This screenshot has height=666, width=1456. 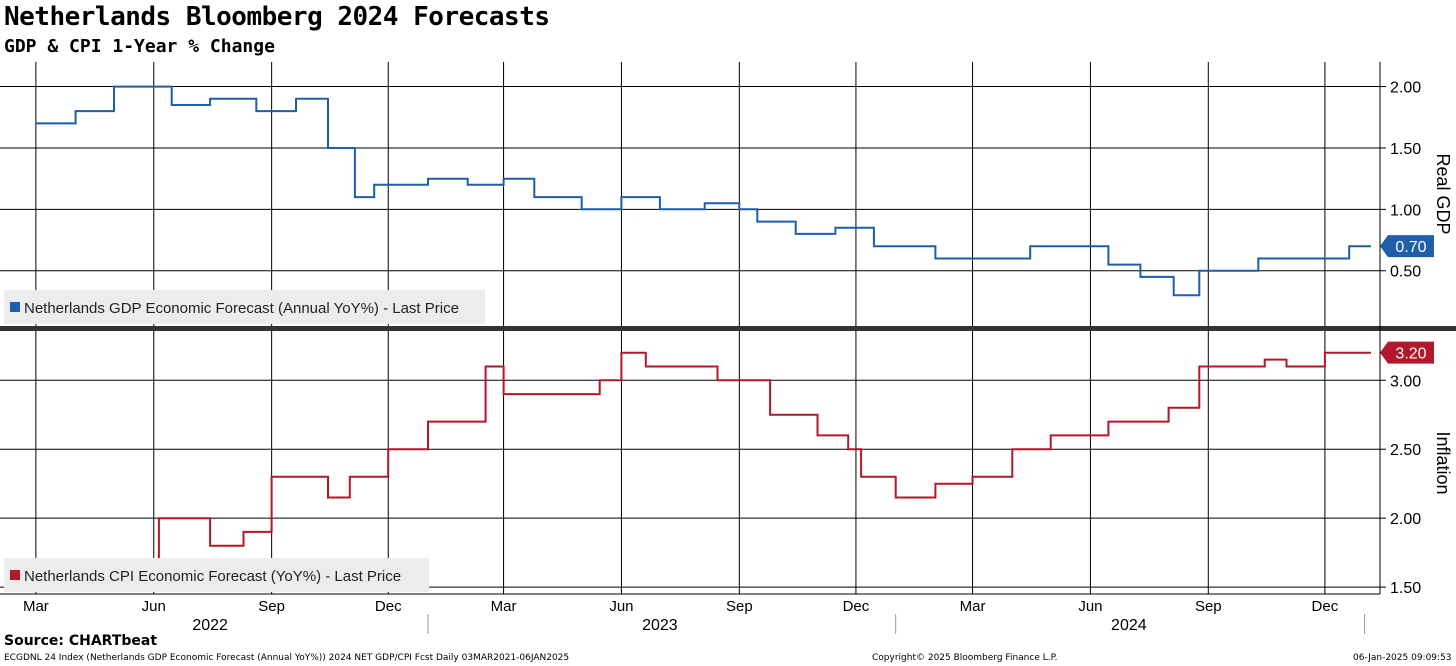 What do you see at coordinates (728, 328) in the screenshot?
I see `panel-divider` at bounding box center [728, 328].